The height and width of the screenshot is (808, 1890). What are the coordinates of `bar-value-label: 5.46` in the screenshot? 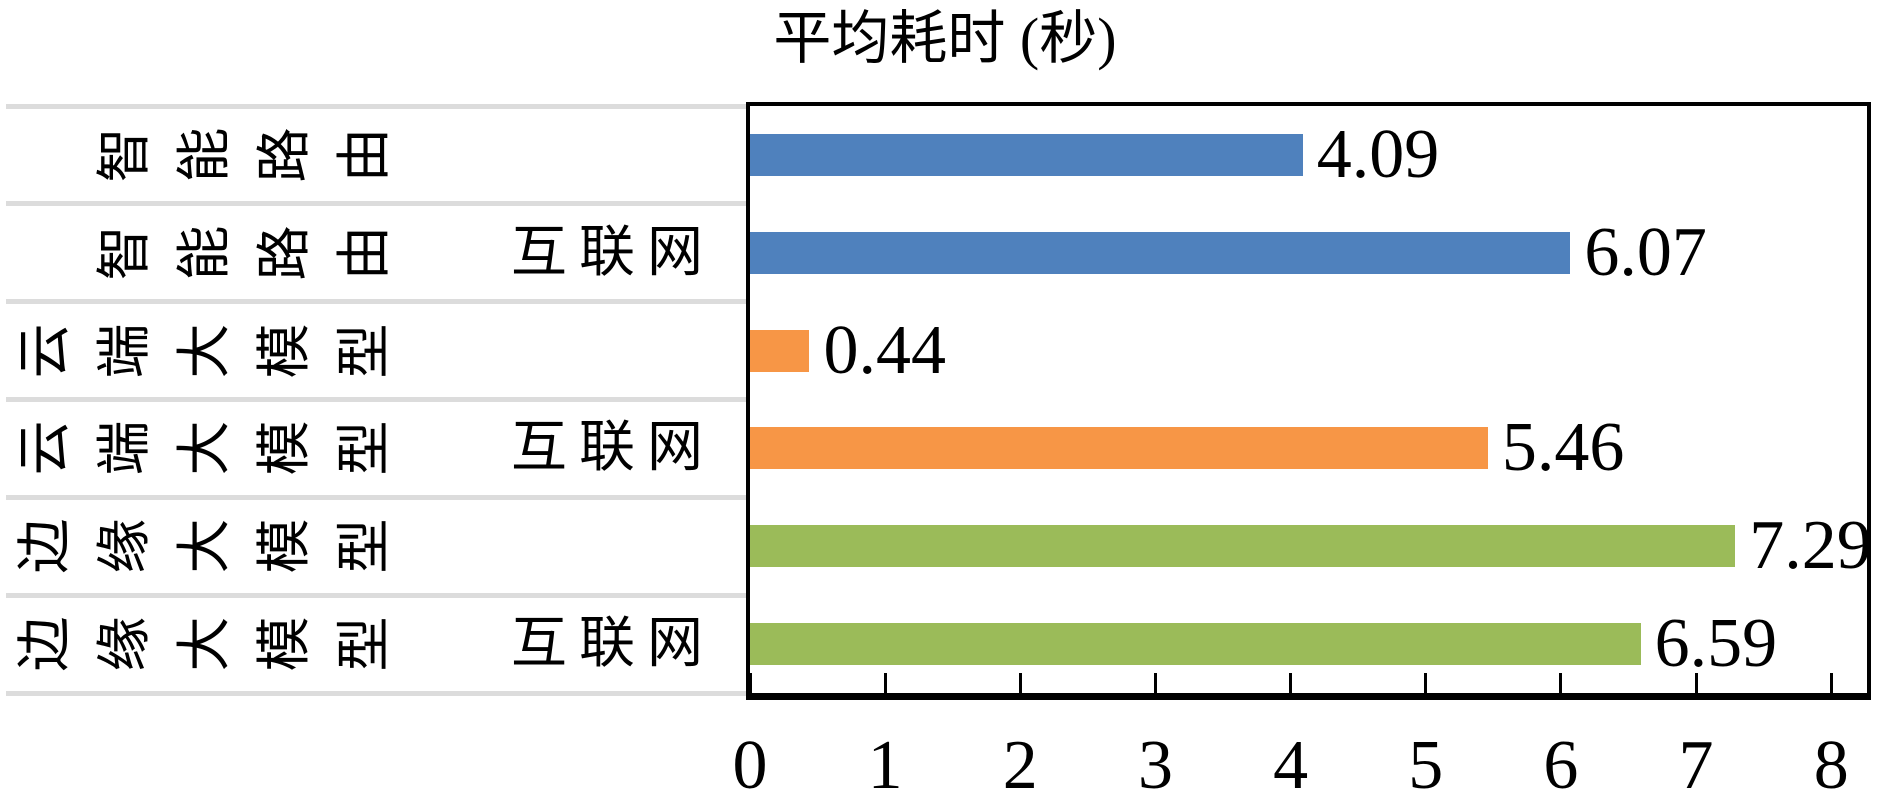 It's located at (1563, 448).